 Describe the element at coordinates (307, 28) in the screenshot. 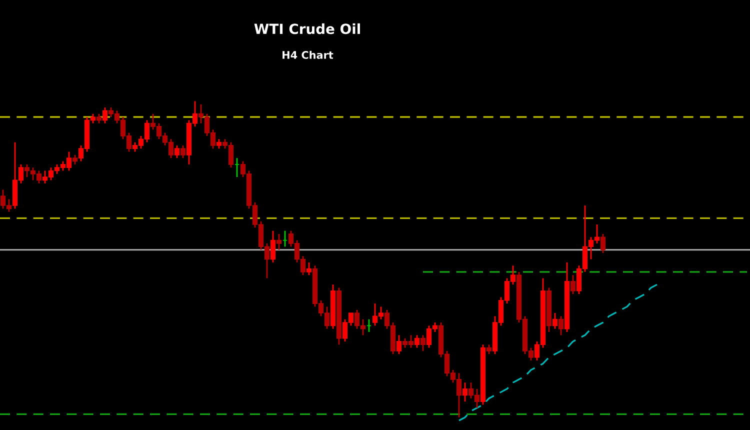

I see `chart-title: WTI Crude Oil` at that location.